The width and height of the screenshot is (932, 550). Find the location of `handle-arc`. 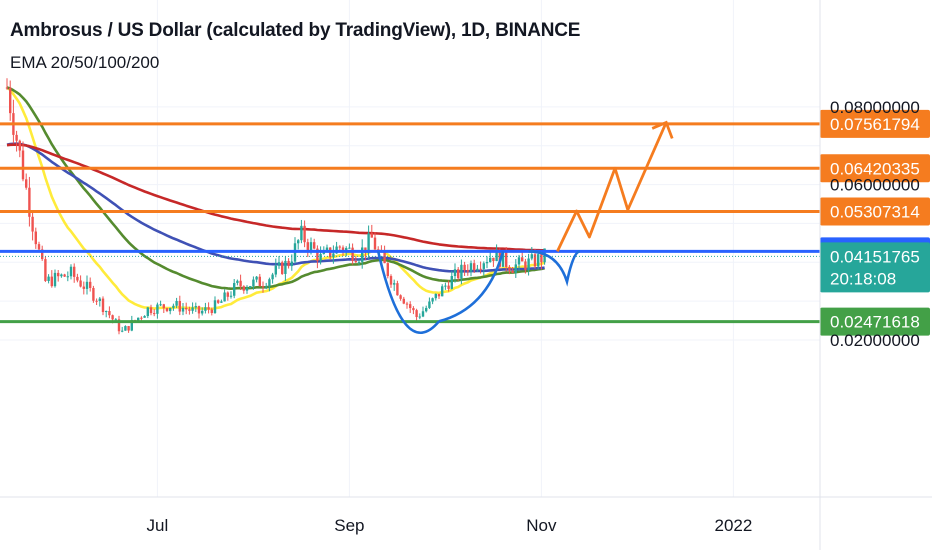

handle-arc is located at coordinates (554, 268).